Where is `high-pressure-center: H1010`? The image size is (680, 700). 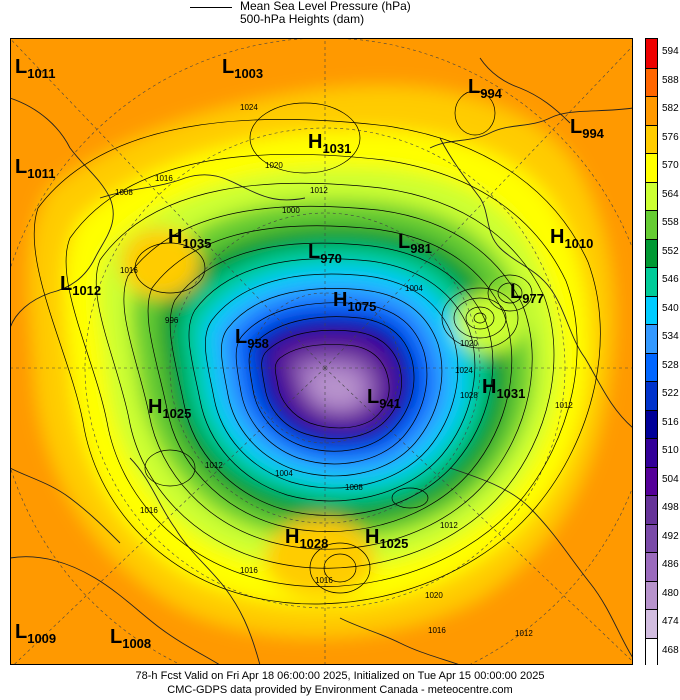 high-pressure-center: H1010 is located at coordinates (571, 238).